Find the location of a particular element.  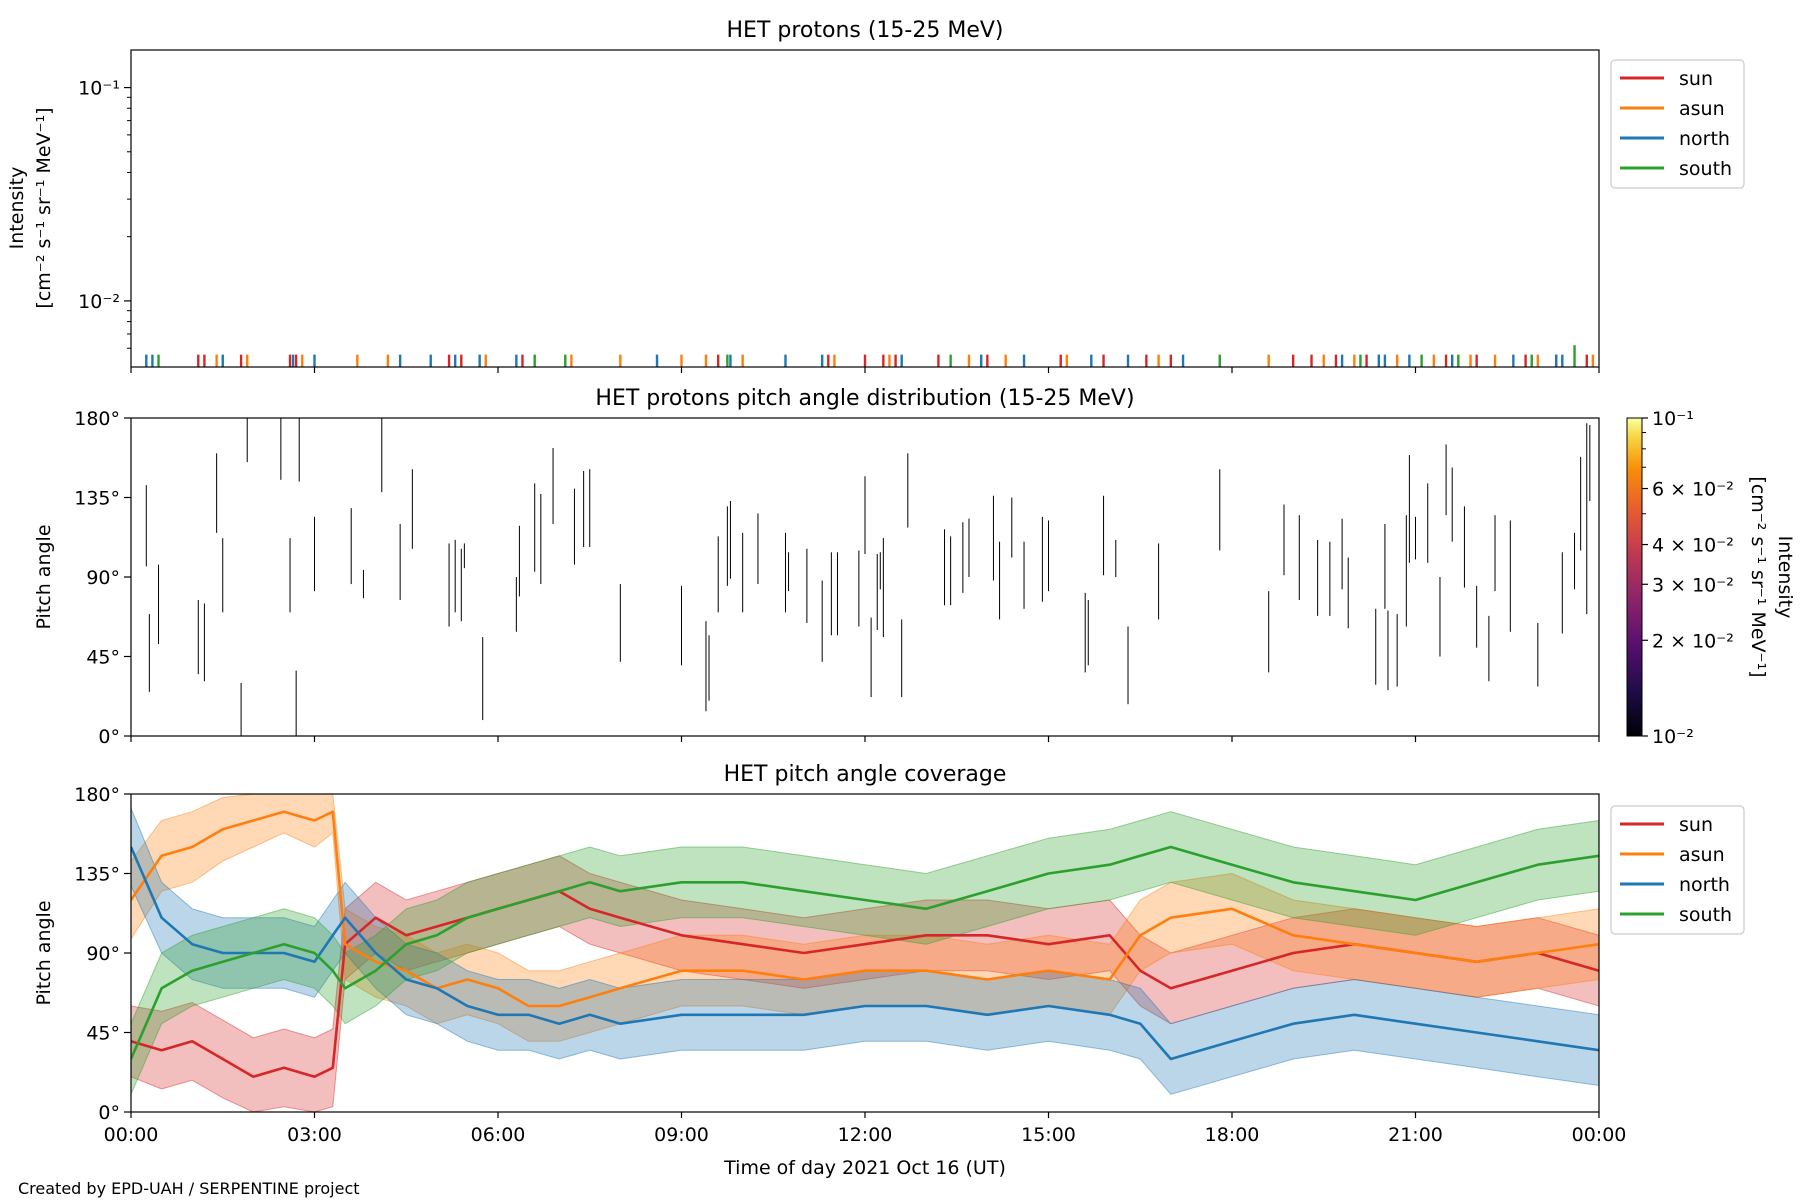

coverage-legend: sun asun north south is located at coordinates (1677, 870).